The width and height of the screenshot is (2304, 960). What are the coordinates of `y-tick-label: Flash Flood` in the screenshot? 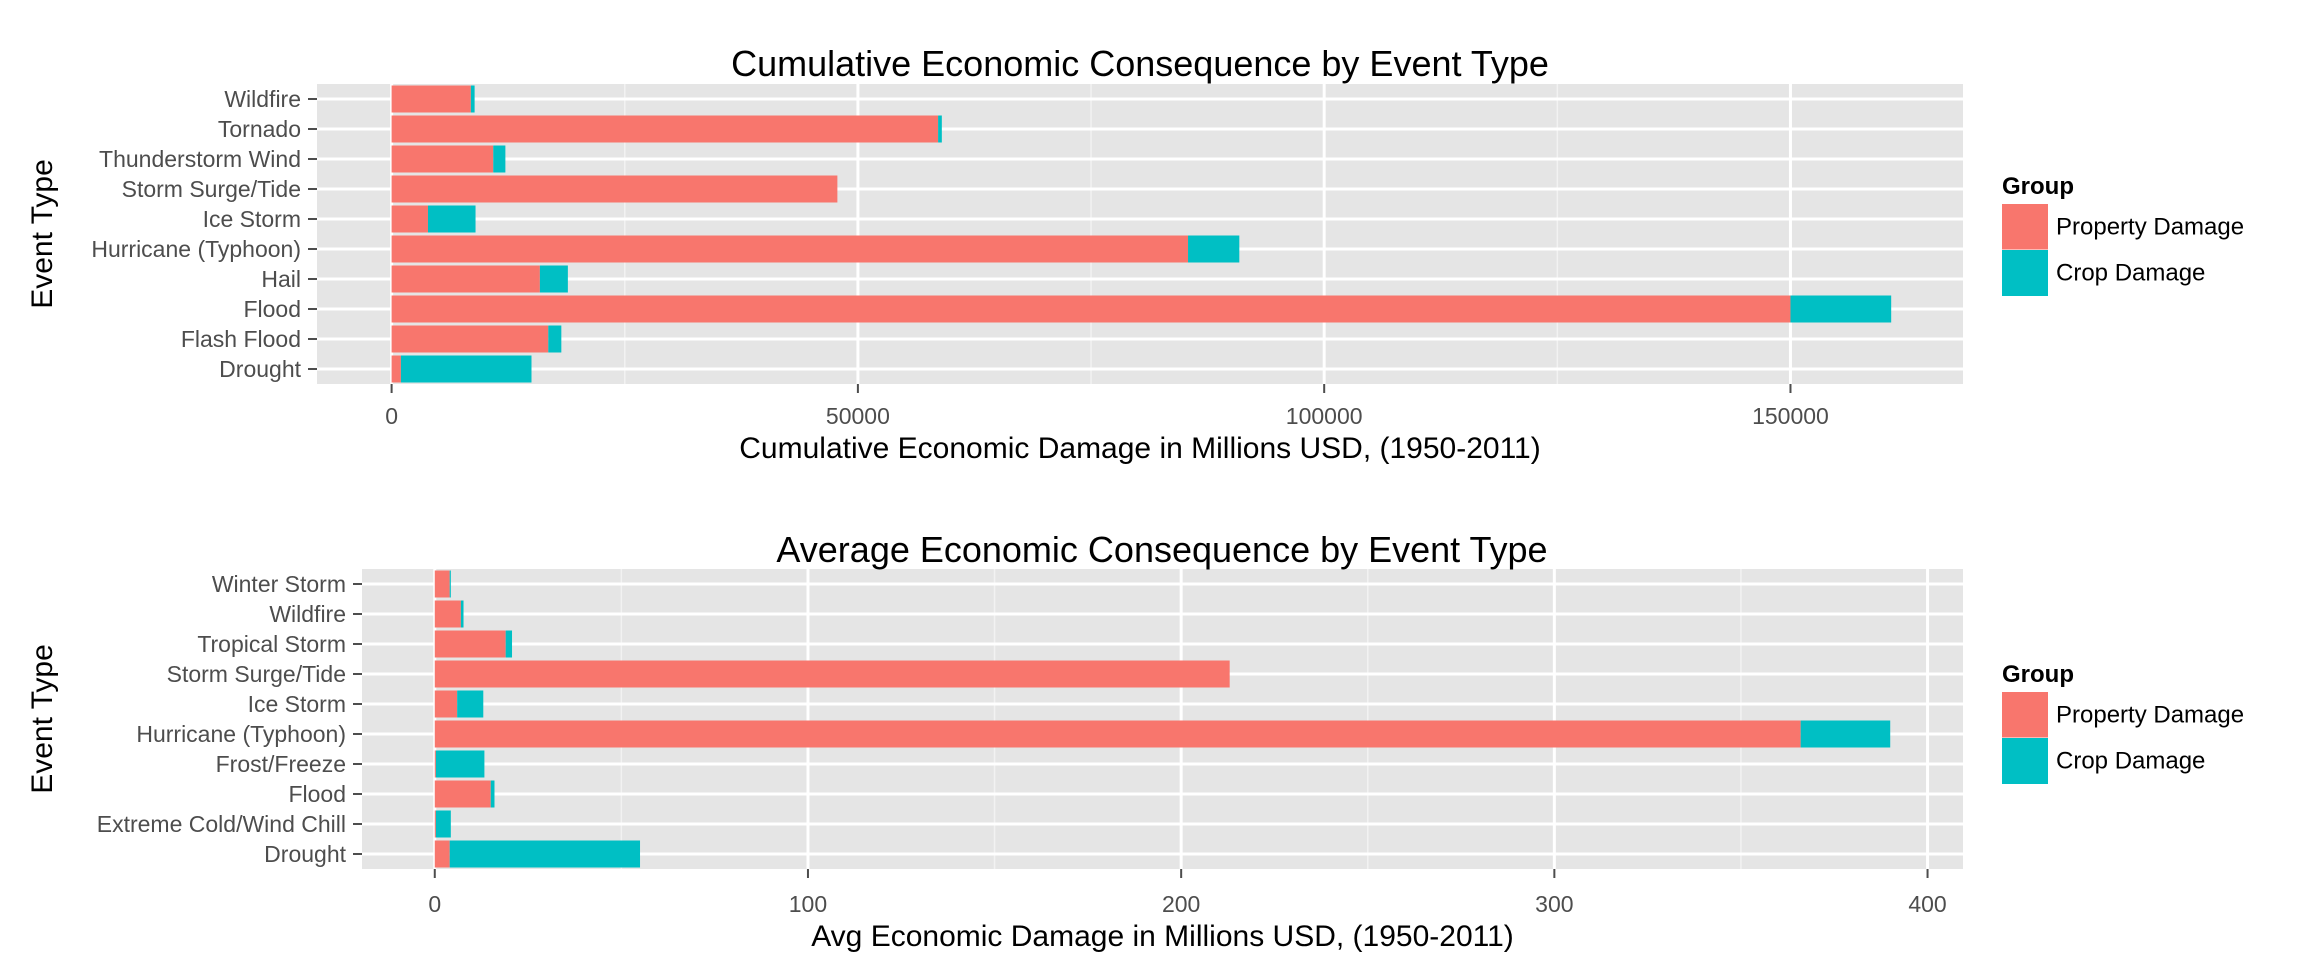 It's located at (241, 339).